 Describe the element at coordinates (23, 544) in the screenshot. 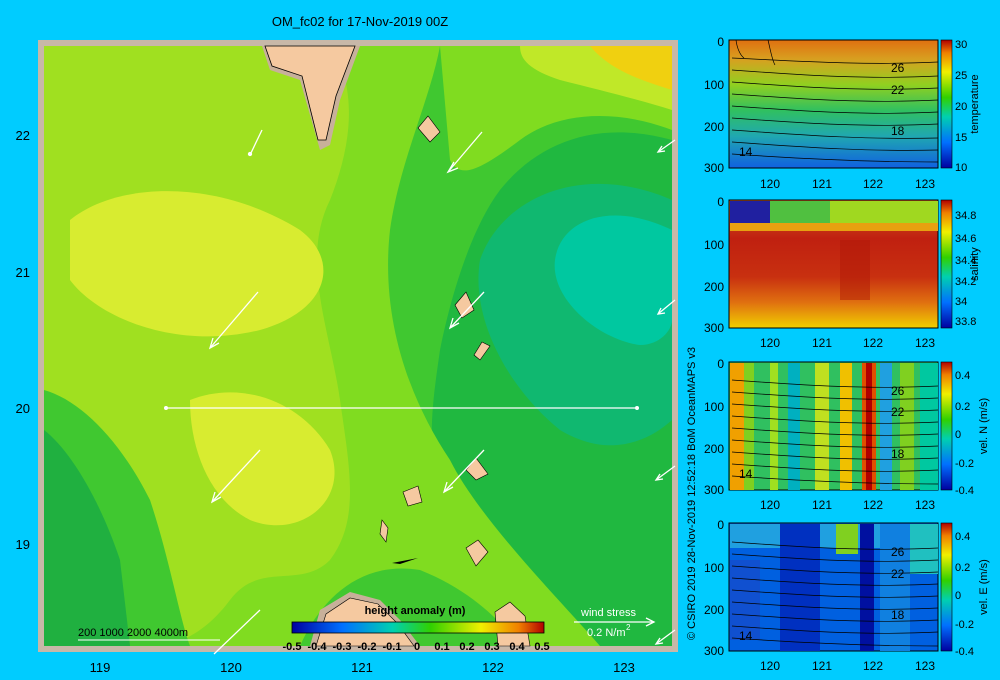

I see `map-ytick: 19` at that location.